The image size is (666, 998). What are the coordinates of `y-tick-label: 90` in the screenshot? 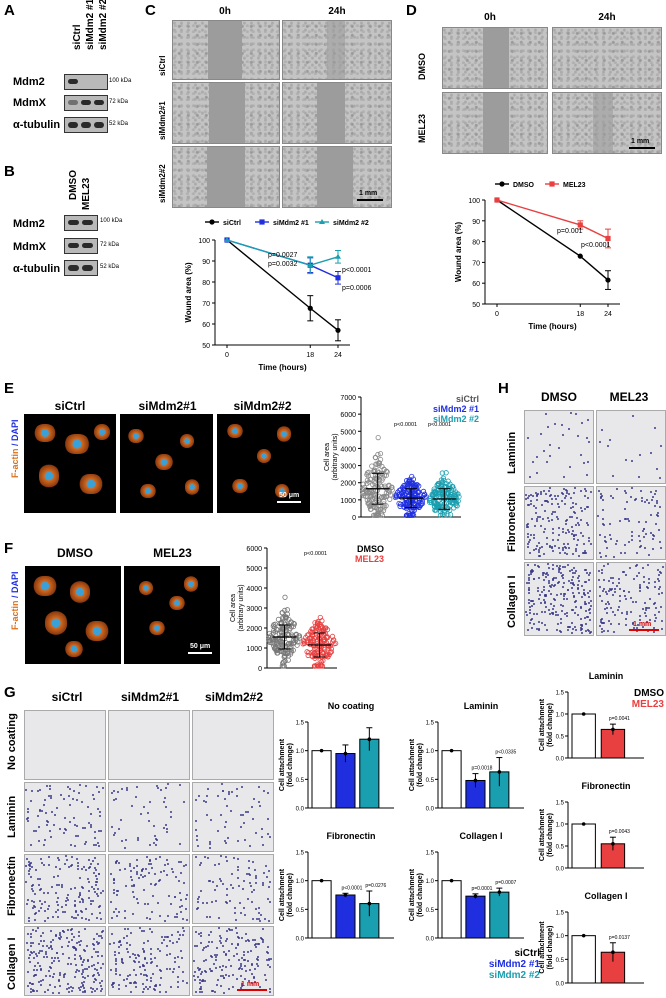 It's located at (206, 262).